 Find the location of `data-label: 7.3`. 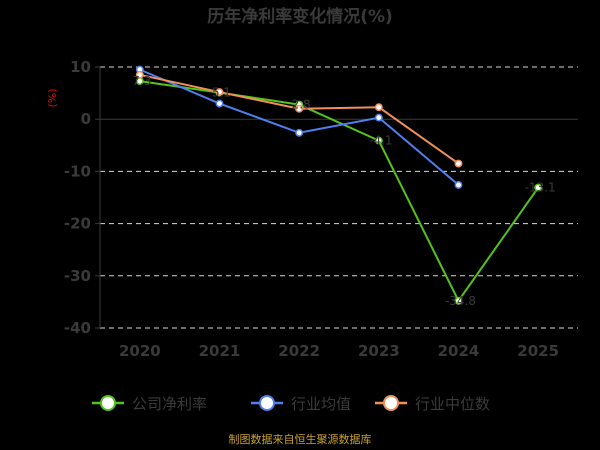

data-label: 7.3 is located at coordinates (141, 81).